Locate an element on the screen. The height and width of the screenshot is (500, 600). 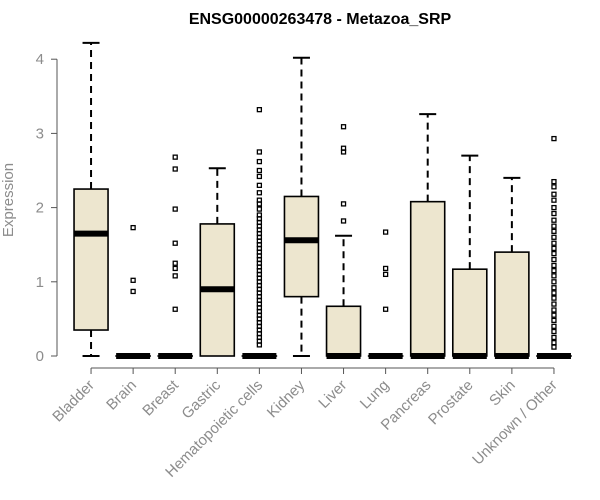
y-tick-label: 4 is located at coordinates (40, 59).